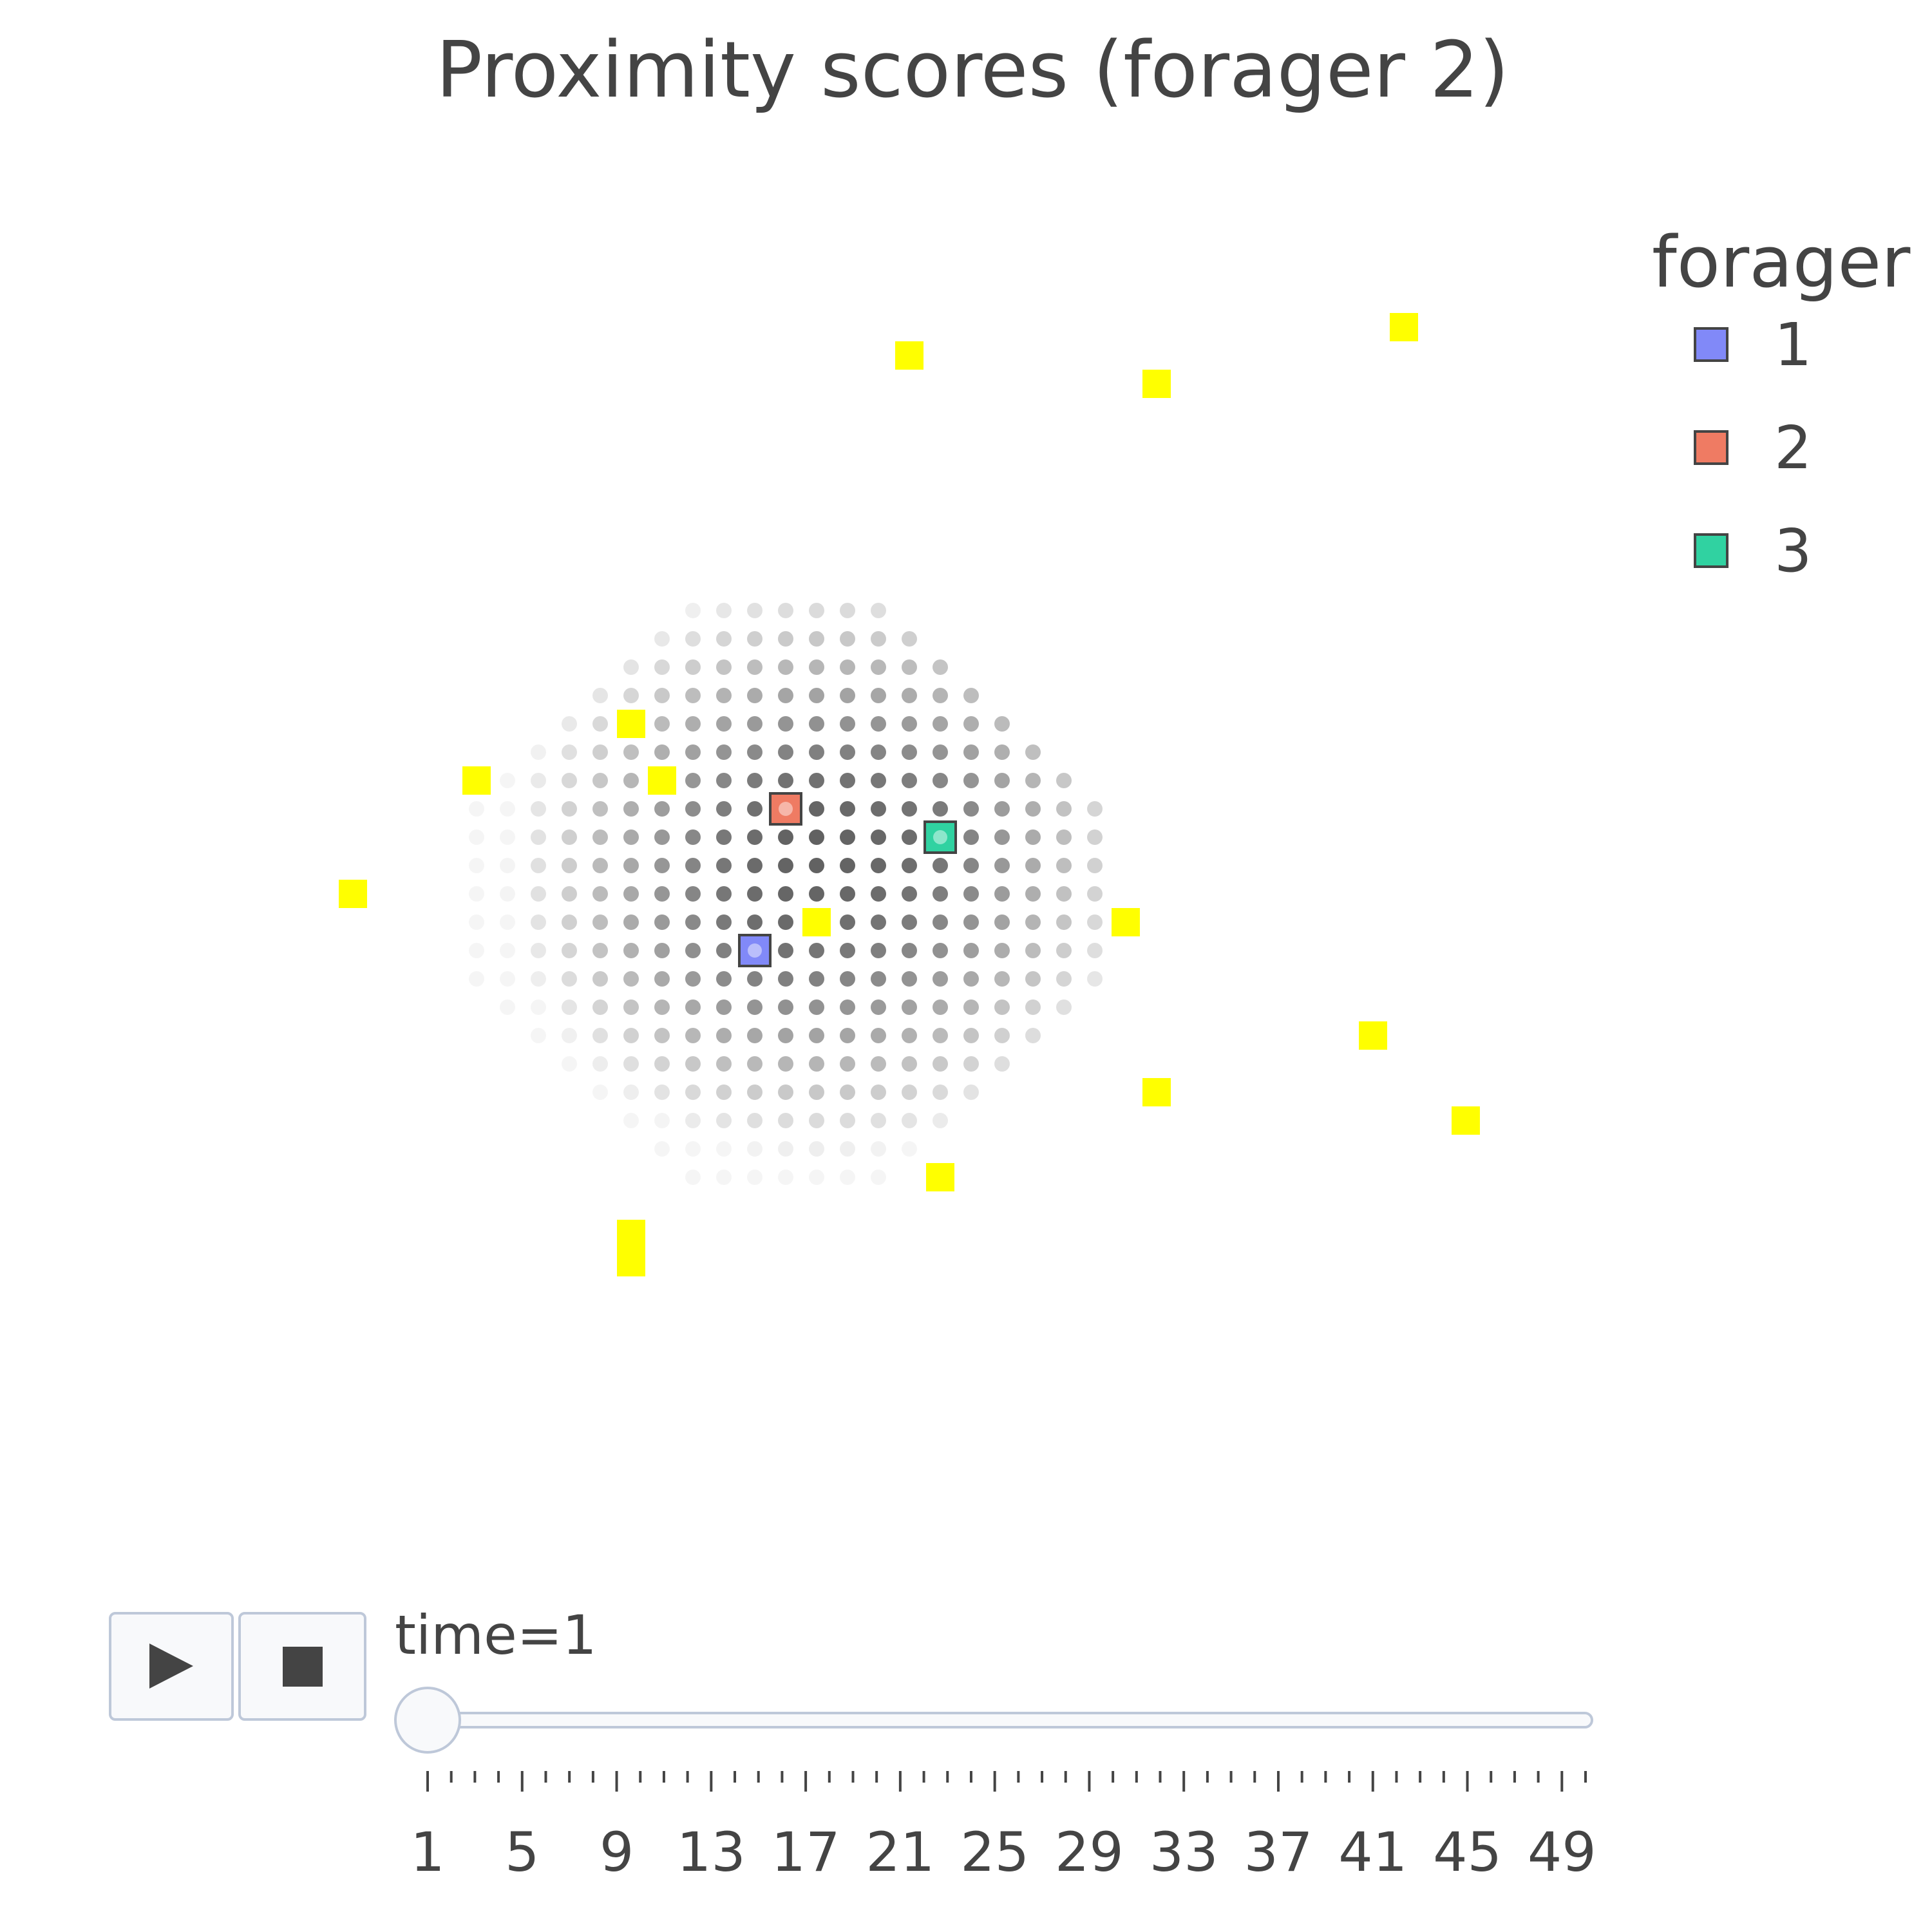 Image resolution: width=1932 pixels, height=1932 pixels. I want to click on slider-tick-label: 49, so click(1562, 1853).